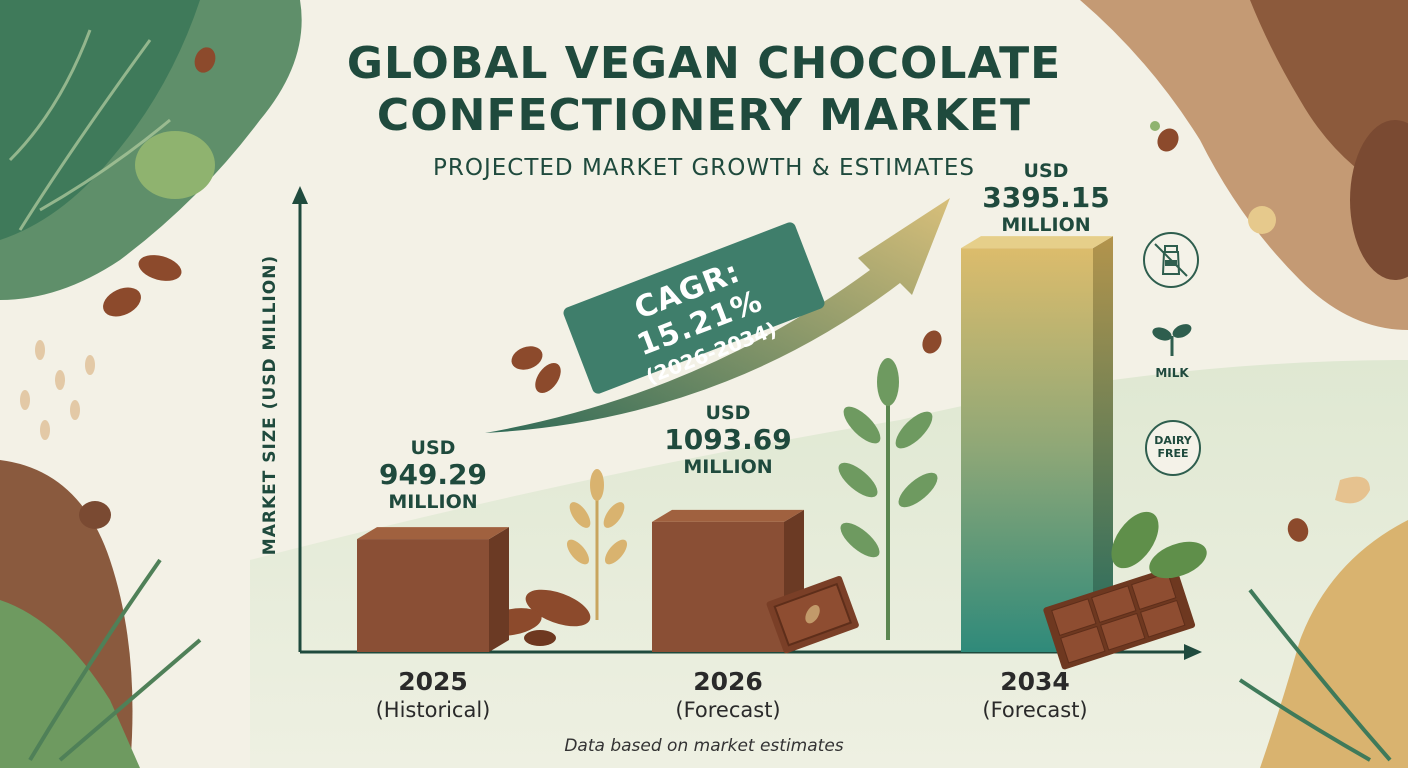 Image resolution: width=1408 pixels, height=768 pixels. I want to click on value-label-2026: USD 1093.69 MILLION, so click(728, 440).